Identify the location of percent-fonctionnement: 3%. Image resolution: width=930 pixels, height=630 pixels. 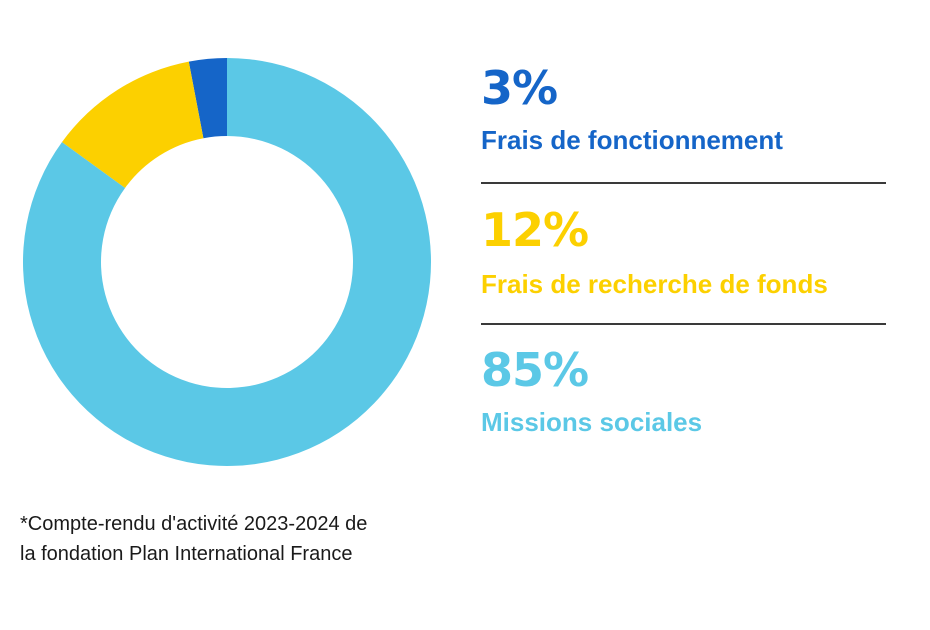
(519, 88).